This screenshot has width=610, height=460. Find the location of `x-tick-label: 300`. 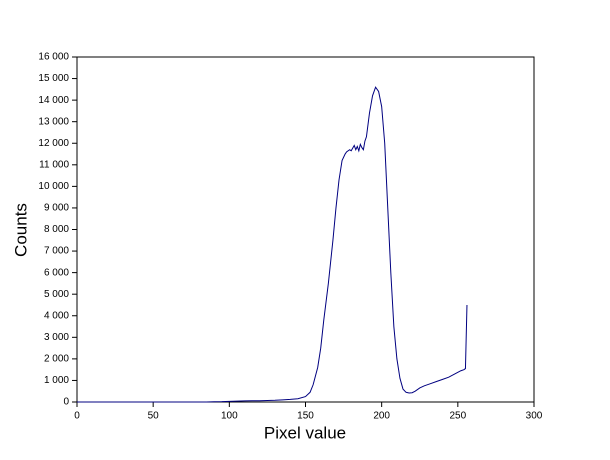

x-tick-label: 300 is located at coordinates (534, 416).